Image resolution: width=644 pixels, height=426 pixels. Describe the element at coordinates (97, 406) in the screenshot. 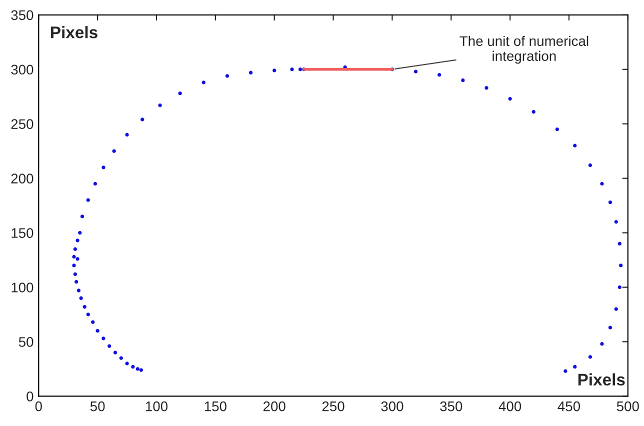

I see `x-tick-label: 50` at that location.